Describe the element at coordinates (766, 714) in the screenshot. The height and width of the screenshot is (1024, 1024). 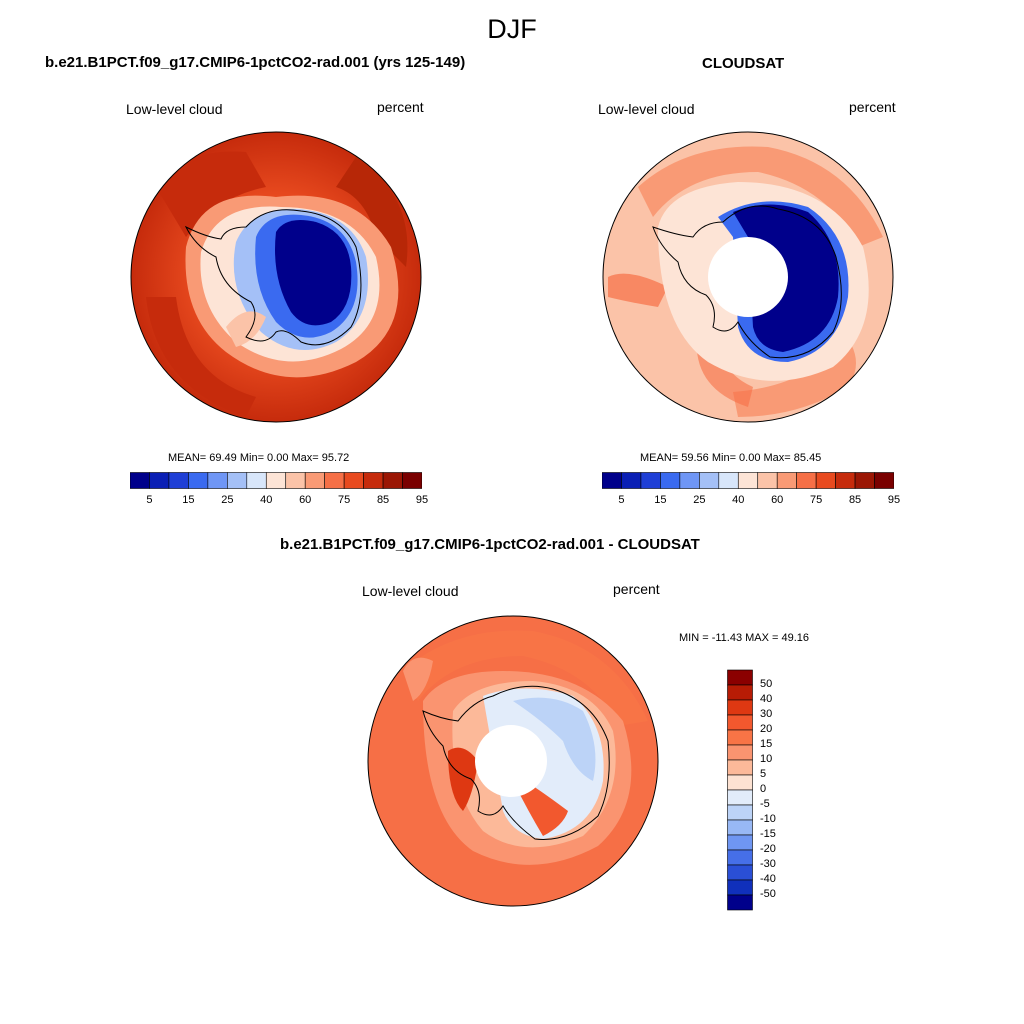
I see `colorbar-tick-label: 30` at that location.